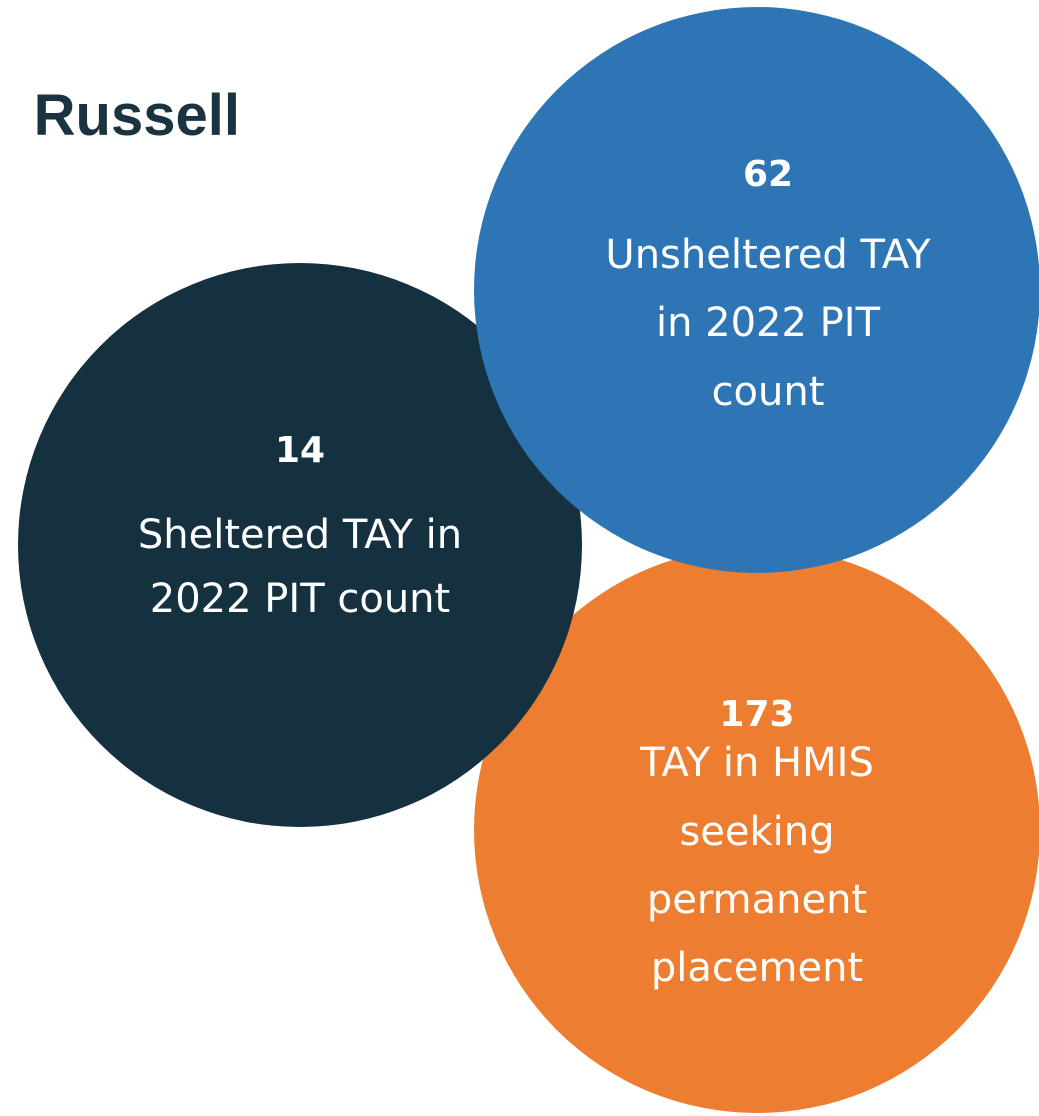 The width and height of the screenshot is (1039, 1116). What do you see at coordinates (300, 450) in the screenshot?
I see `stat-number: 14` at bounding box center [300, 450].